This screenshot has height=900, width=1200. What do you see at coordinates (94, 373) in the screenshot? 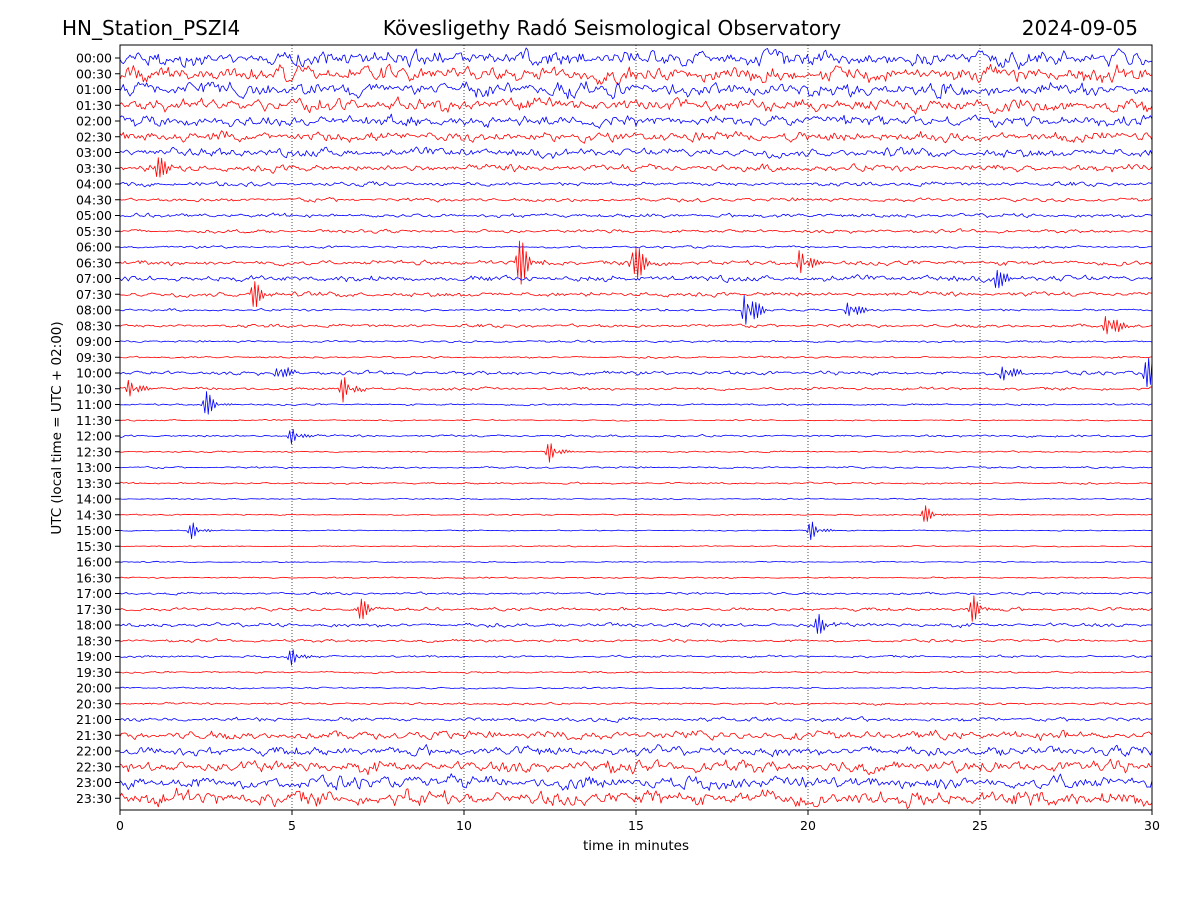
I see `row-label: 10:00` at bounding box center [94, 373].